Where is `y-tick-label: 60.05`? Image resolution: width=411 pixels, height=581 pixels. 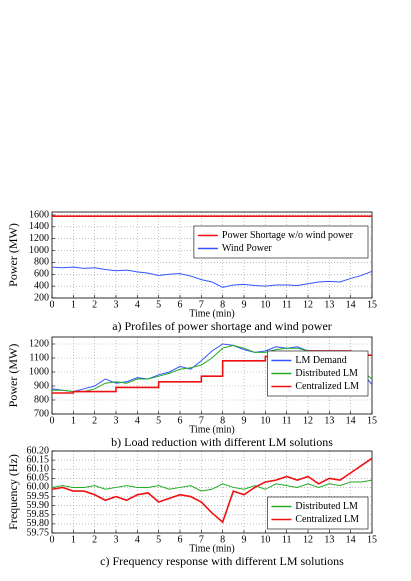 y-tick-label: 60.05 is located at coordinates (38, 478).